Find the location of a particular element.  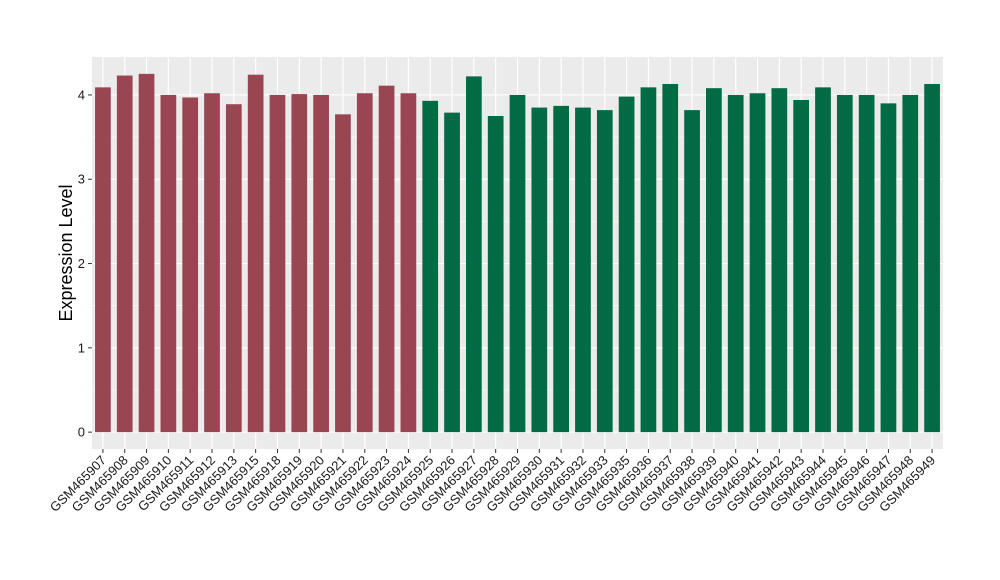

bar-GSM465937 is located at coordinates (670, 258).